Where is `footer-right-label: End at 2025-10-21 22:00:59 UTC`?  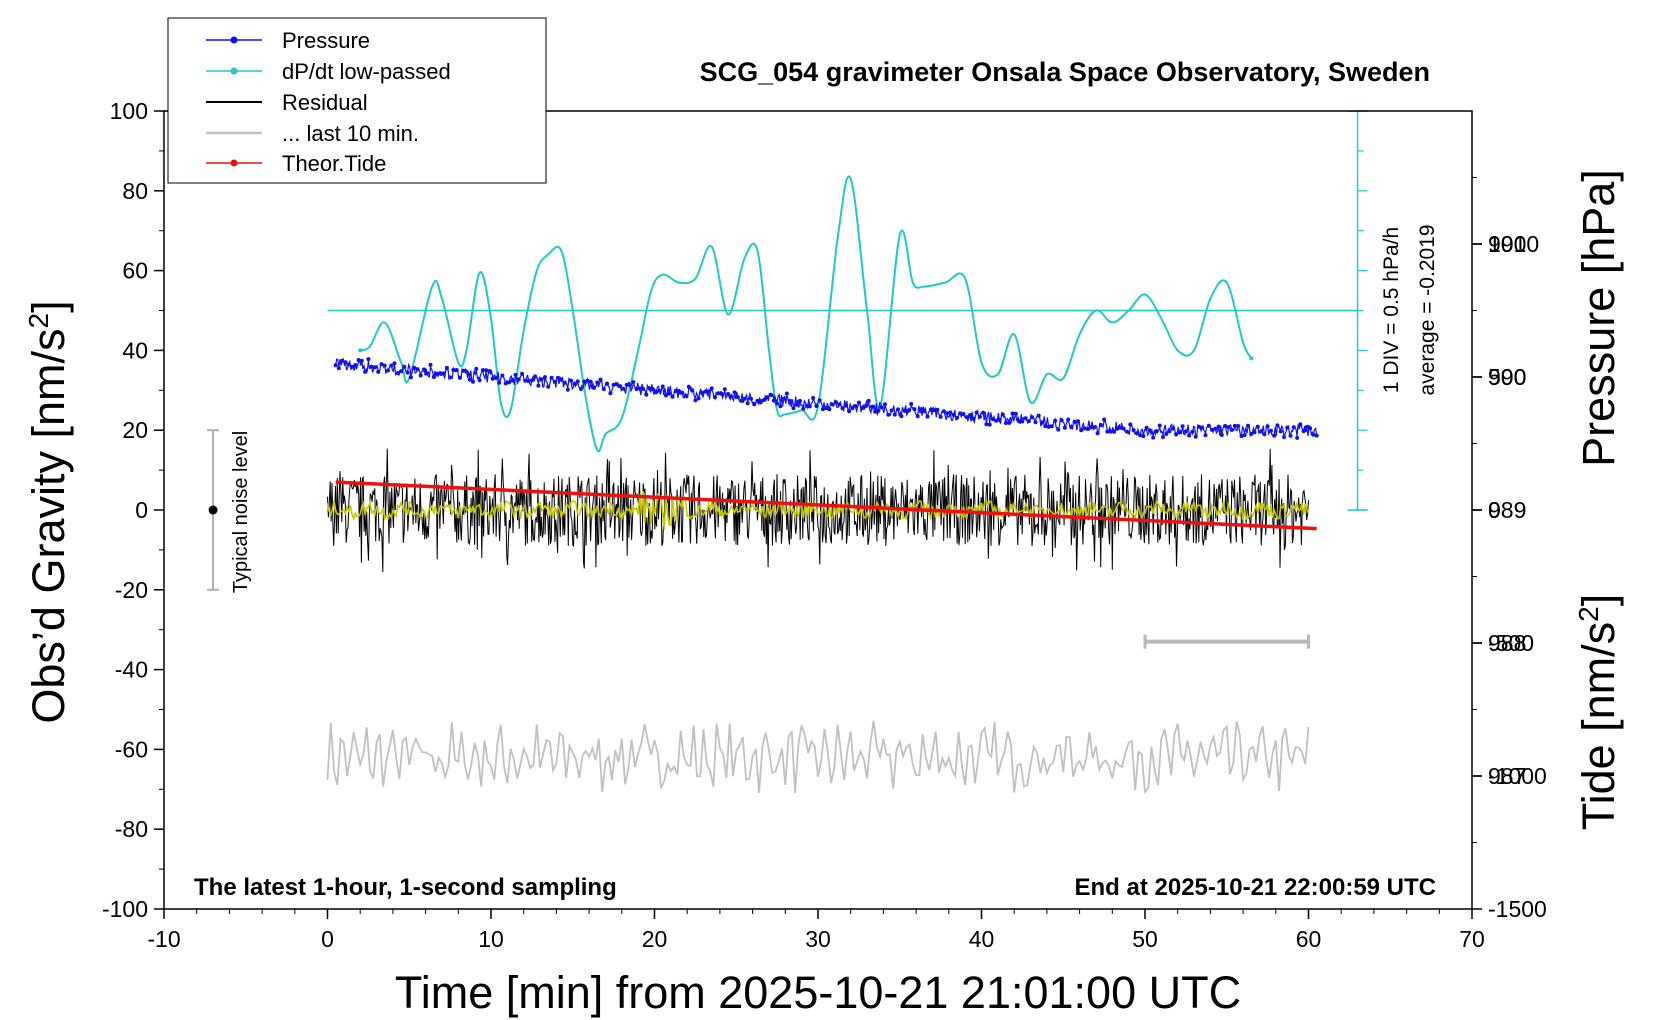 footer-right-label: End at 2025-10-21 22:00:59 UTC is located at coordinates (1256, 887).